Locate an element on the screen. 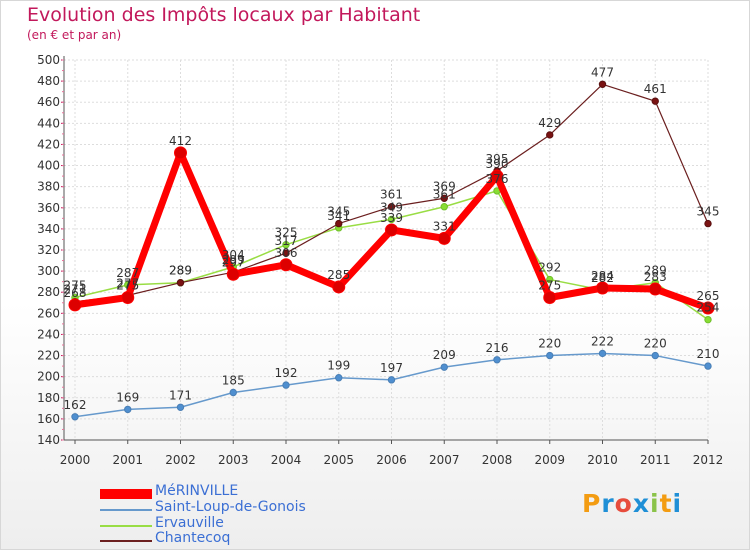 This screenshot has width=750, height=550. data-label-merinville: 265 is located at coordinates (708, 296).